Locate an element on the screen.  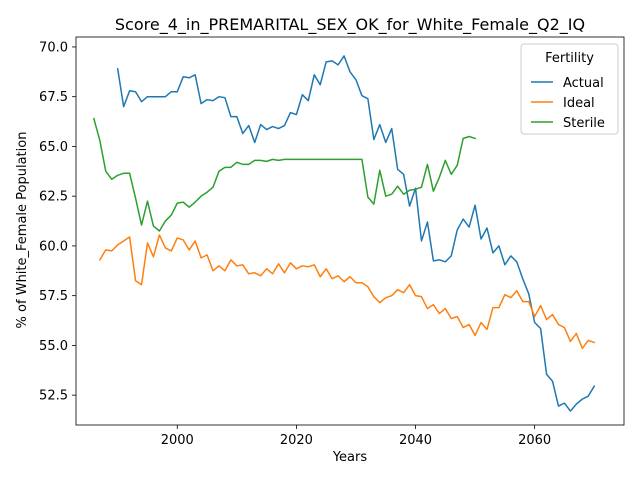
y-tick-label: 60.0 is located at coordinates (53, 246).